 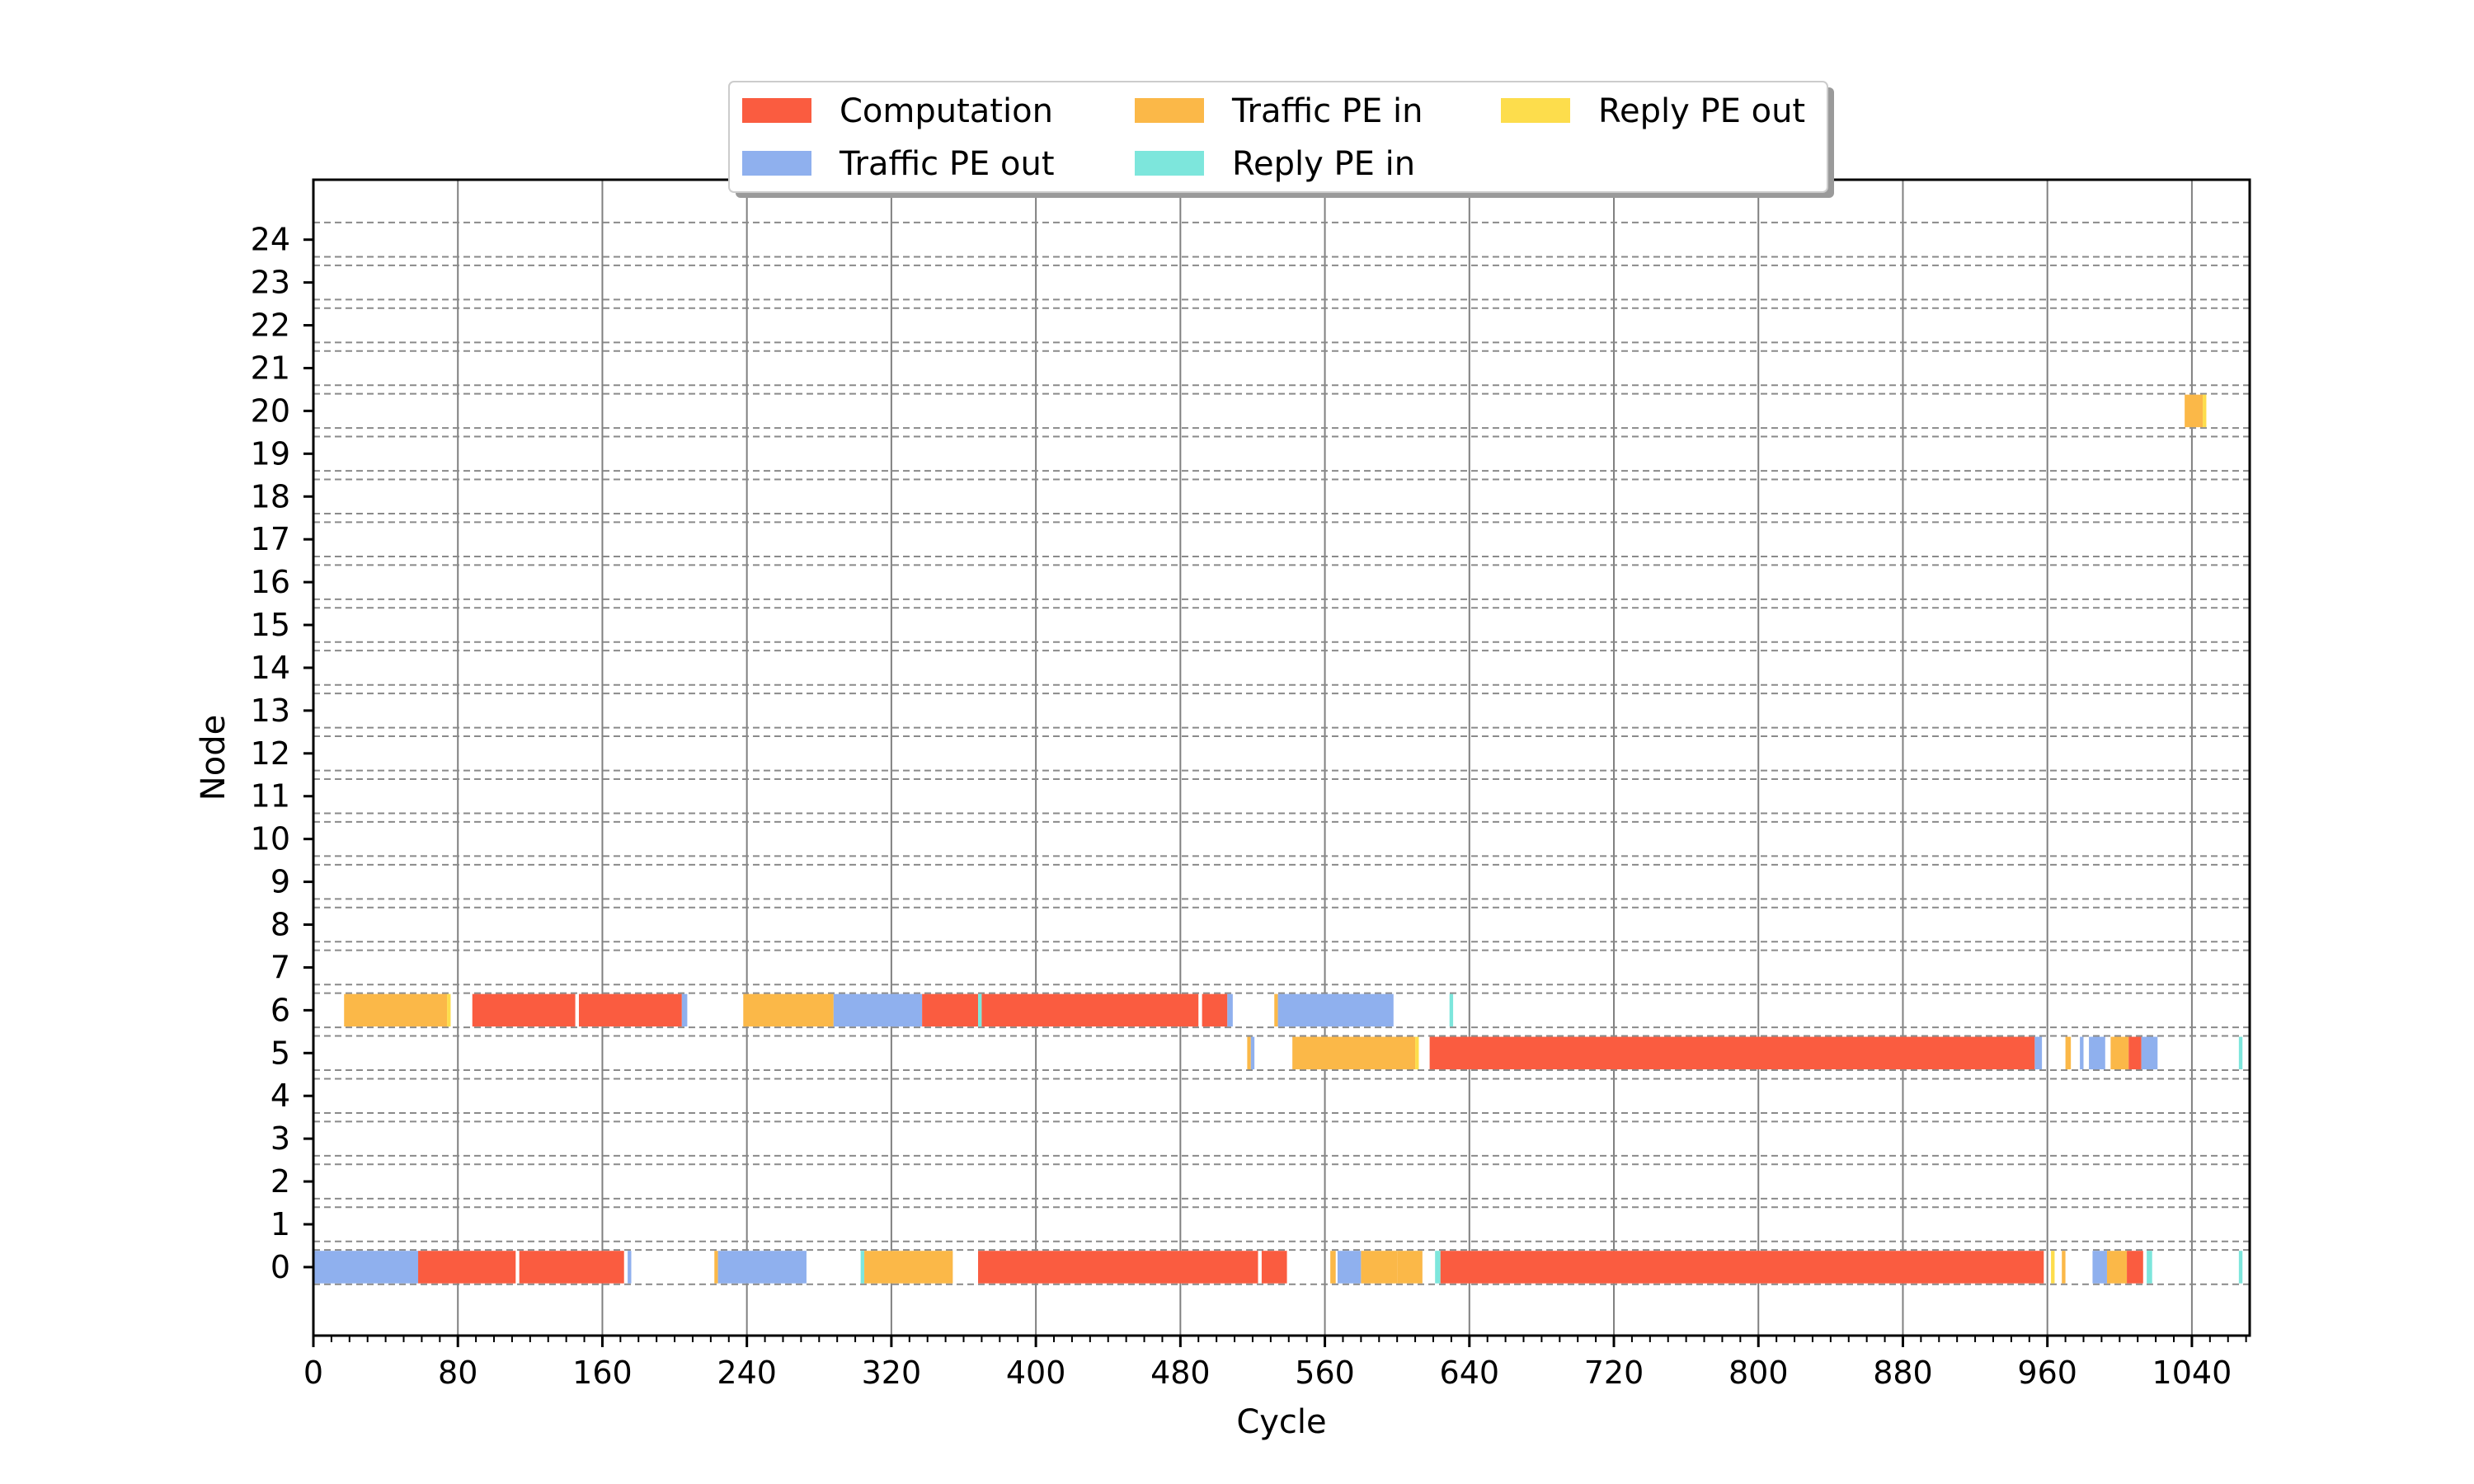 What do you see at coordinates (947, 164) in the screenshot?
I see `legend-label: Traffic PE out` at bounding box center [947, 164].